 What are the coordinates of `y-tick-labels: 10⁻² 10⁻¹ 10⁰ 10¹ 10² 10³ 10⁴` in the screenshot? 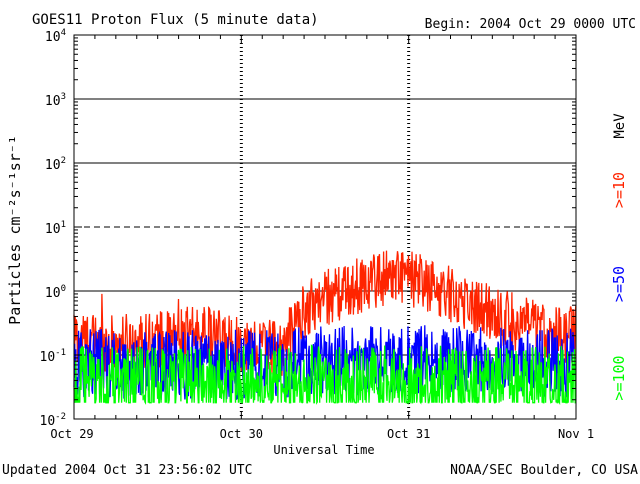 It's located at (53, 228).